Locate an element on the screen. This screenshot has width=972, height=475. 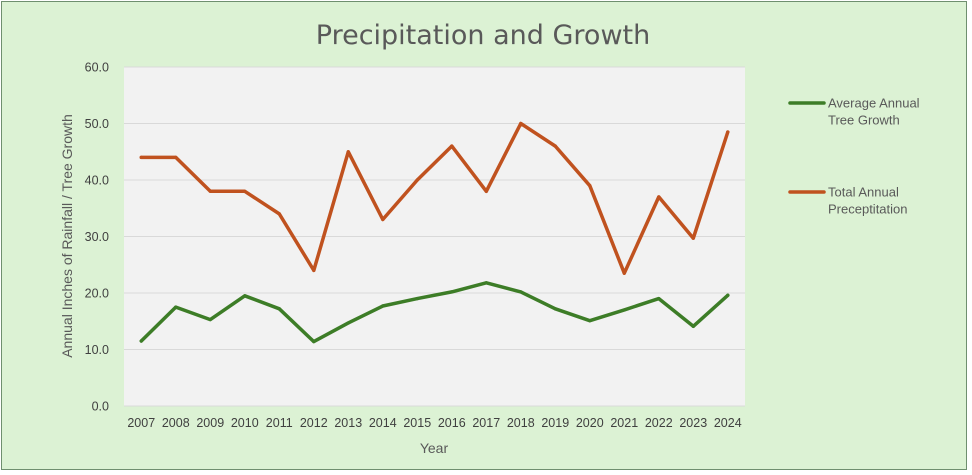
y-tick-label: 50.0 is located at coordinates (97, 124).